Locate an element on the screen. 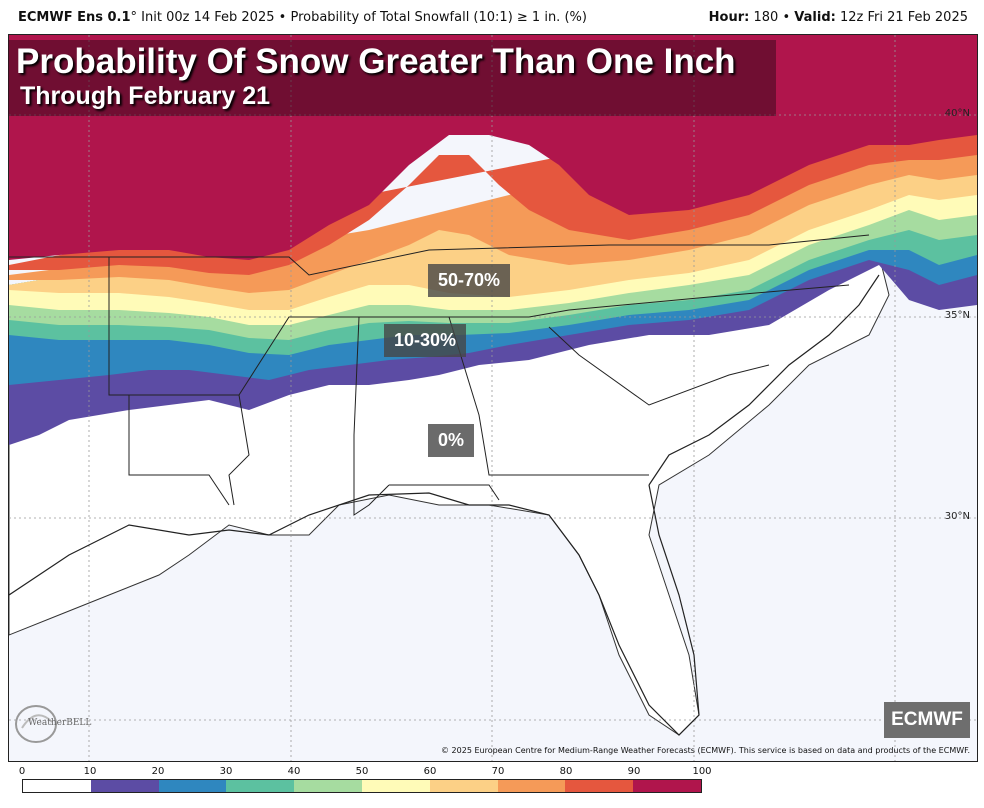 This screenshot has height=808, width=984. label-mid-probability: 10-30% is located at coordinates (425, 340).